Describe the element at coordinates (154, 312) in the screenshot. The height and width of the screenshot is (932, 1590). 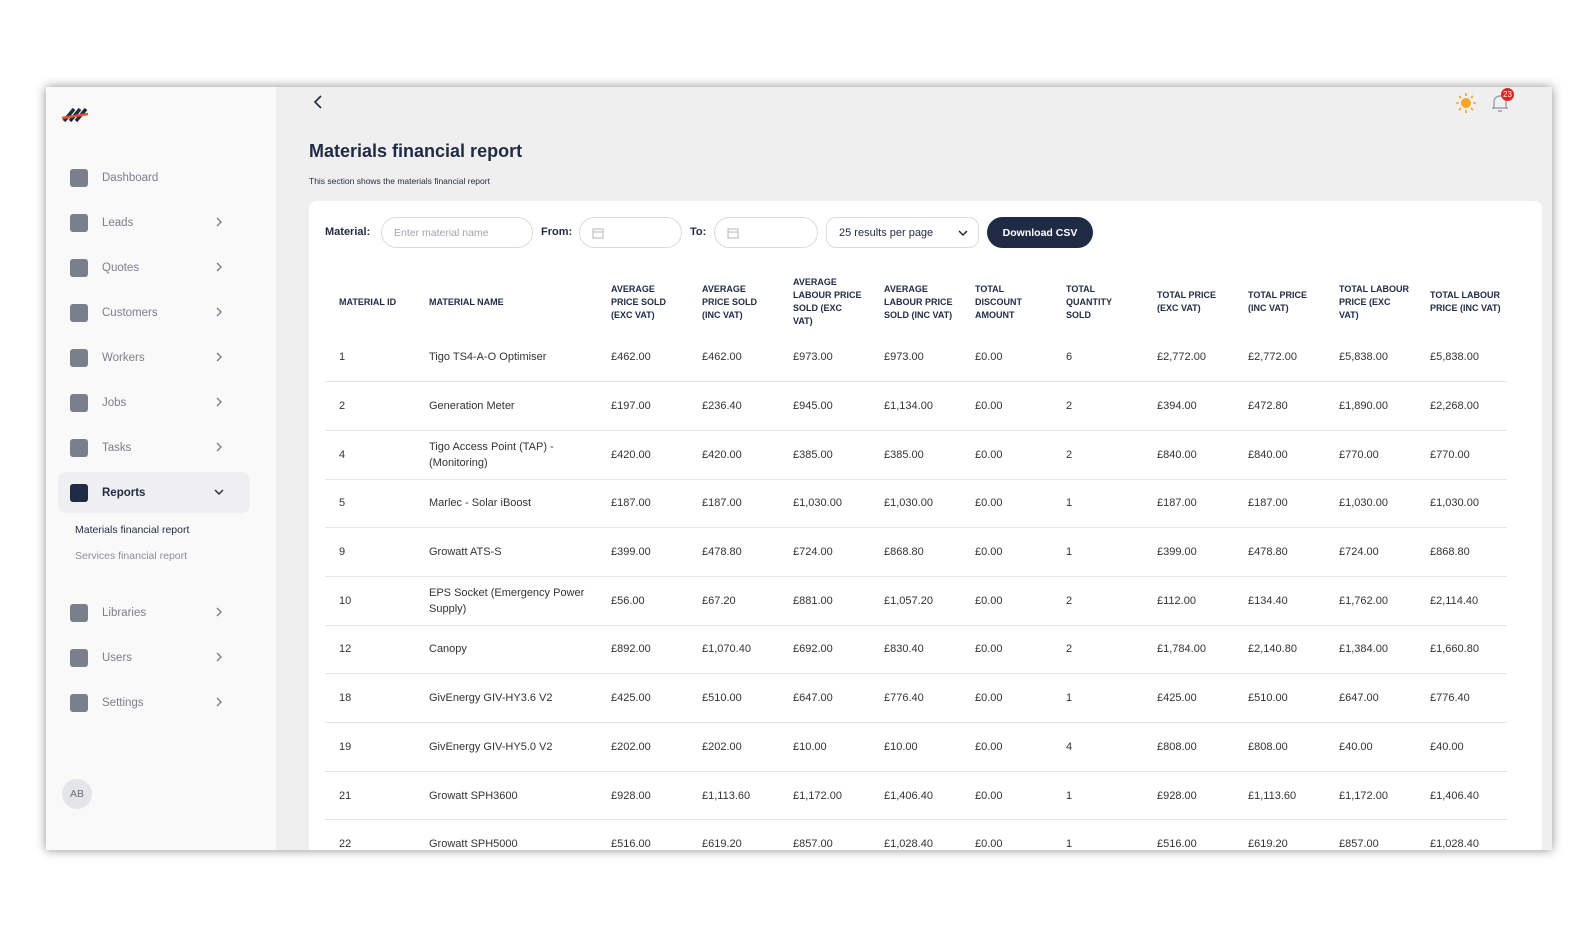
I see `nav-item: Customers` at that location.